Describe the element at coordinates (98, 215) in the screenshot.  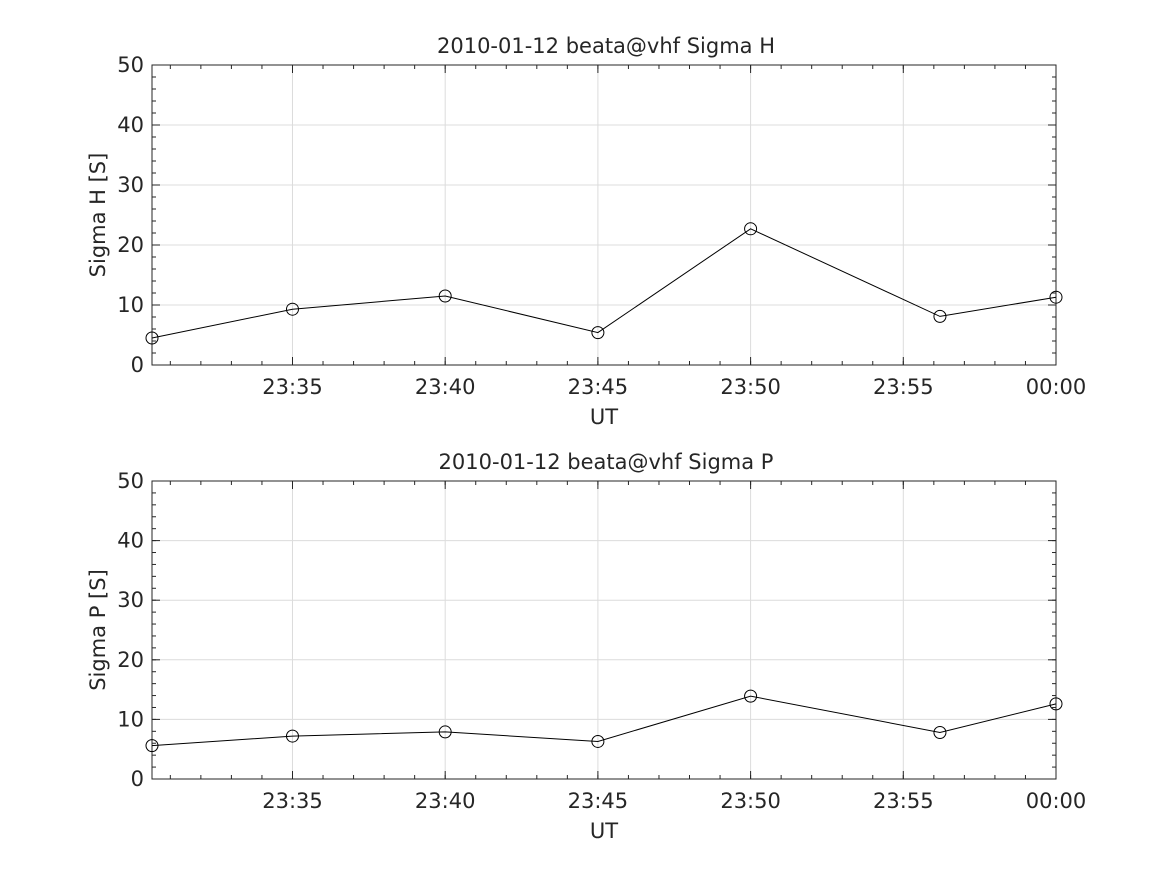
I see `y-axis-label: Sigma H [S]` at that location.